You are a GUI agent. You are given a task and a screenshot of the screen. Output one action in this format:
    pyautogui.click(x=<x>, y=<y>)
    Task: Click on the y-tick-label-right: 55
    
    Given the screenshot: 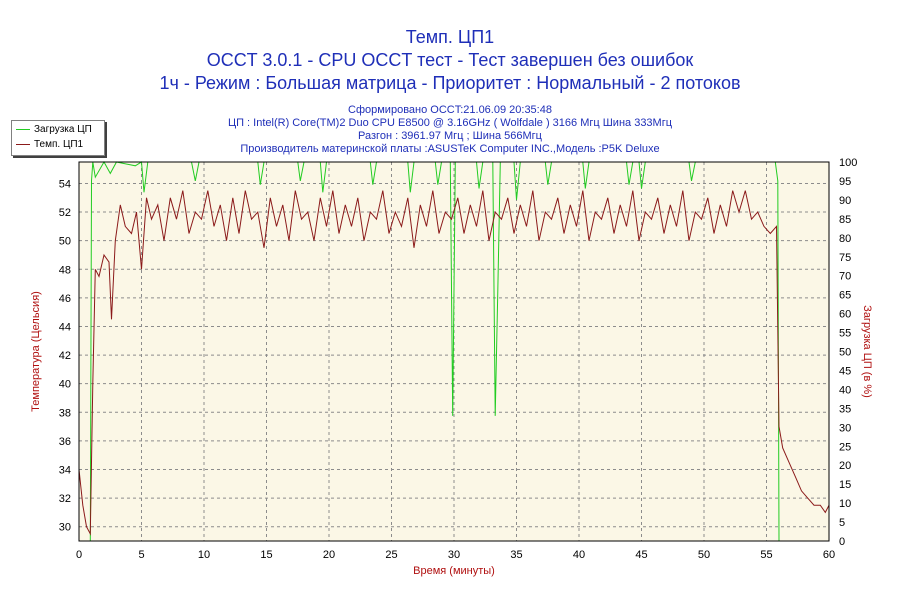 What is the action you would take?
    pyautogui.click(x=845, y=334)
    